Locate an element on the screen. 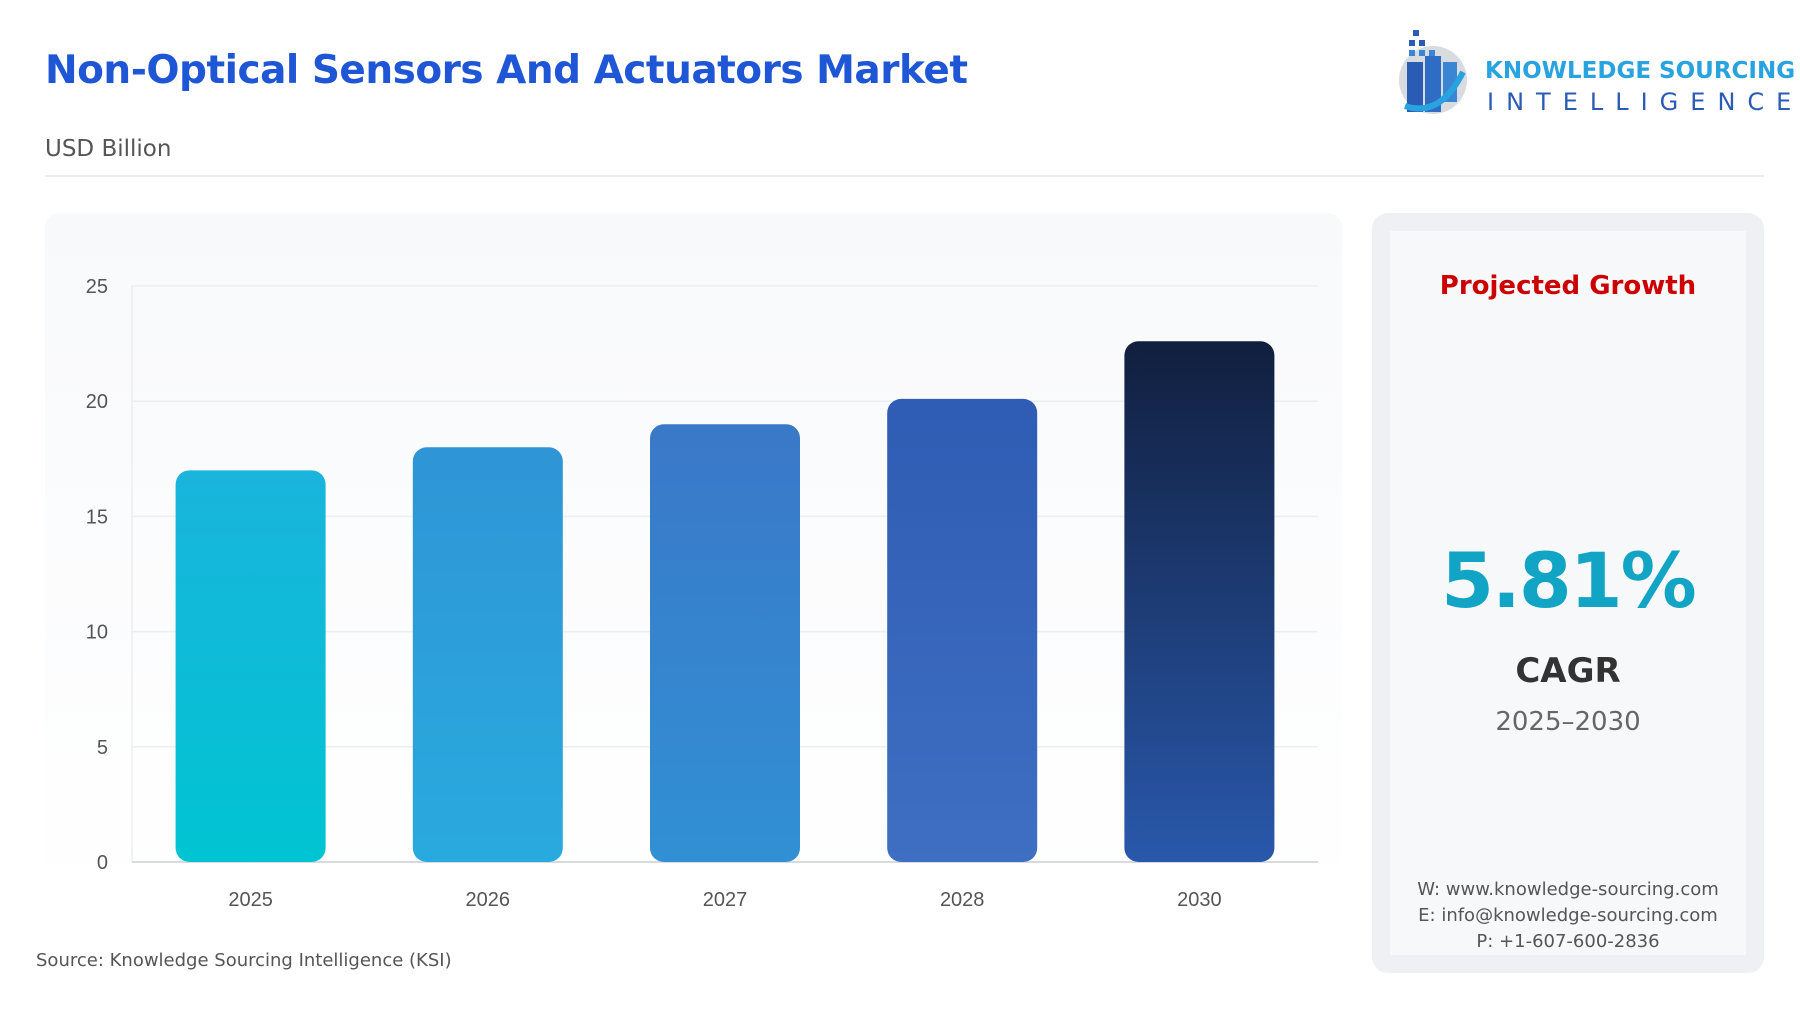 This screenshot has width=1800, height=1012. bar-2030 is located at coordinates (1199, 601).